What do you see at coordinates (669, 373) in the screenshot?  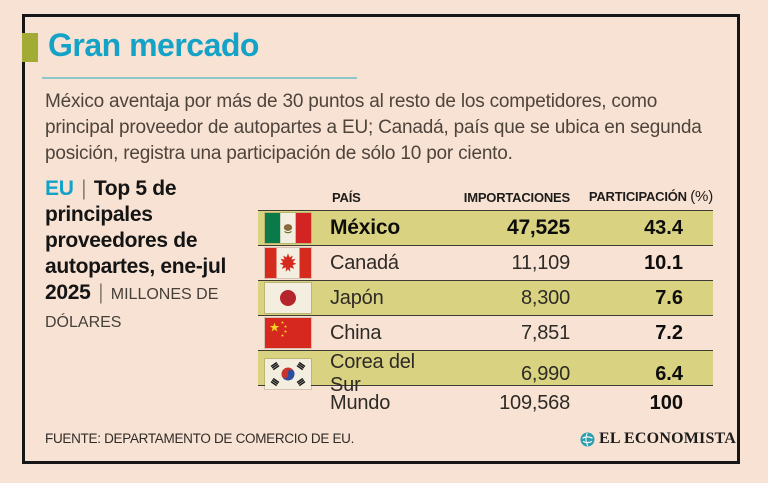 I see `share-value: 6.4` at bounding box center [669, 373].